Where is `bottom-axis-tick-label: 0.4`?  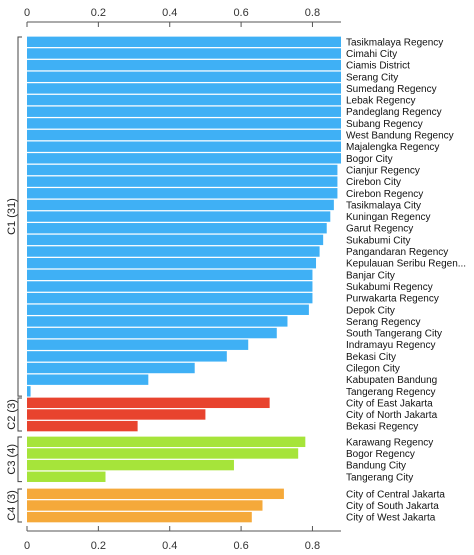 bottom-axis-tick-label: 0.4 is located at coordinates (169, 546).